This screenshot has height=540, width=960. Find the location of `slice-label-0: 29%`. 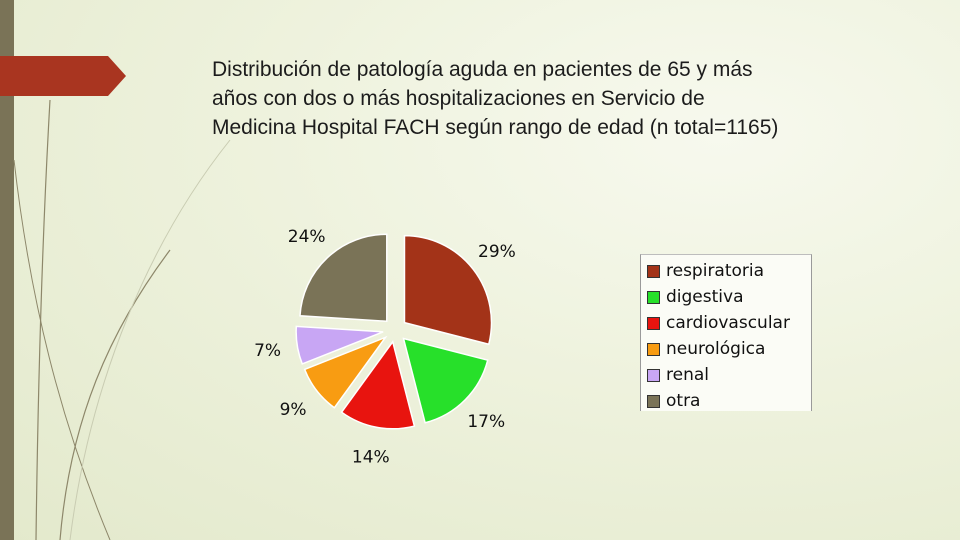

slice-label-0: 29% is located at coordinates (497, 252).